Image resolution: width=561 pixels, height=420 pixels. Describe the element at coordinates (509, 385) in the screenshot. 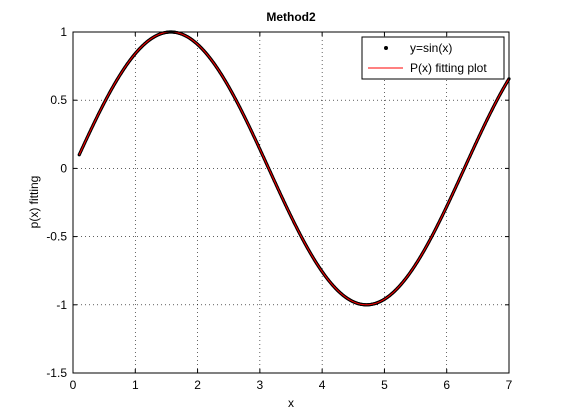

I see `x-tick-label: 7` at that location.